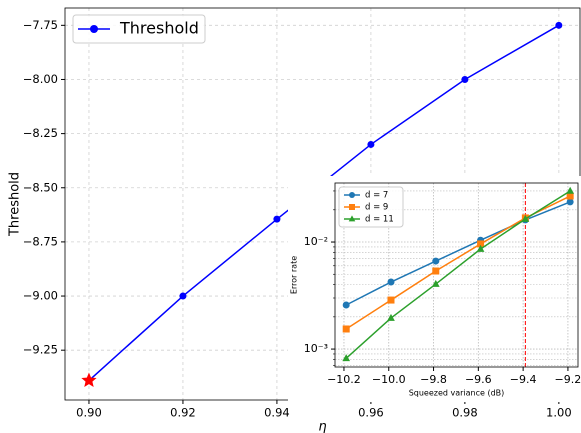 Image resolution: width=581 pixels, height=433 pixels. What do you see at coordinates (277, 413) in the screenshot?
I see `x-tick-label: 0.94` at bounding box center [277, 413].